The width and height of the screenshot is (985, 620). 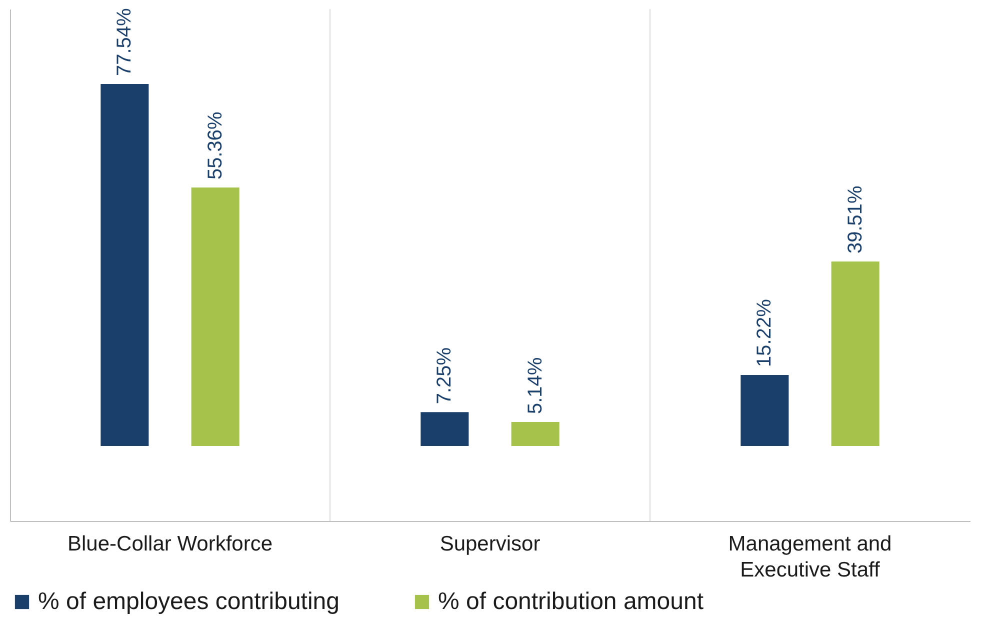 I want to click on x-tick-label: Supervisor, so click(x=490, y=544).